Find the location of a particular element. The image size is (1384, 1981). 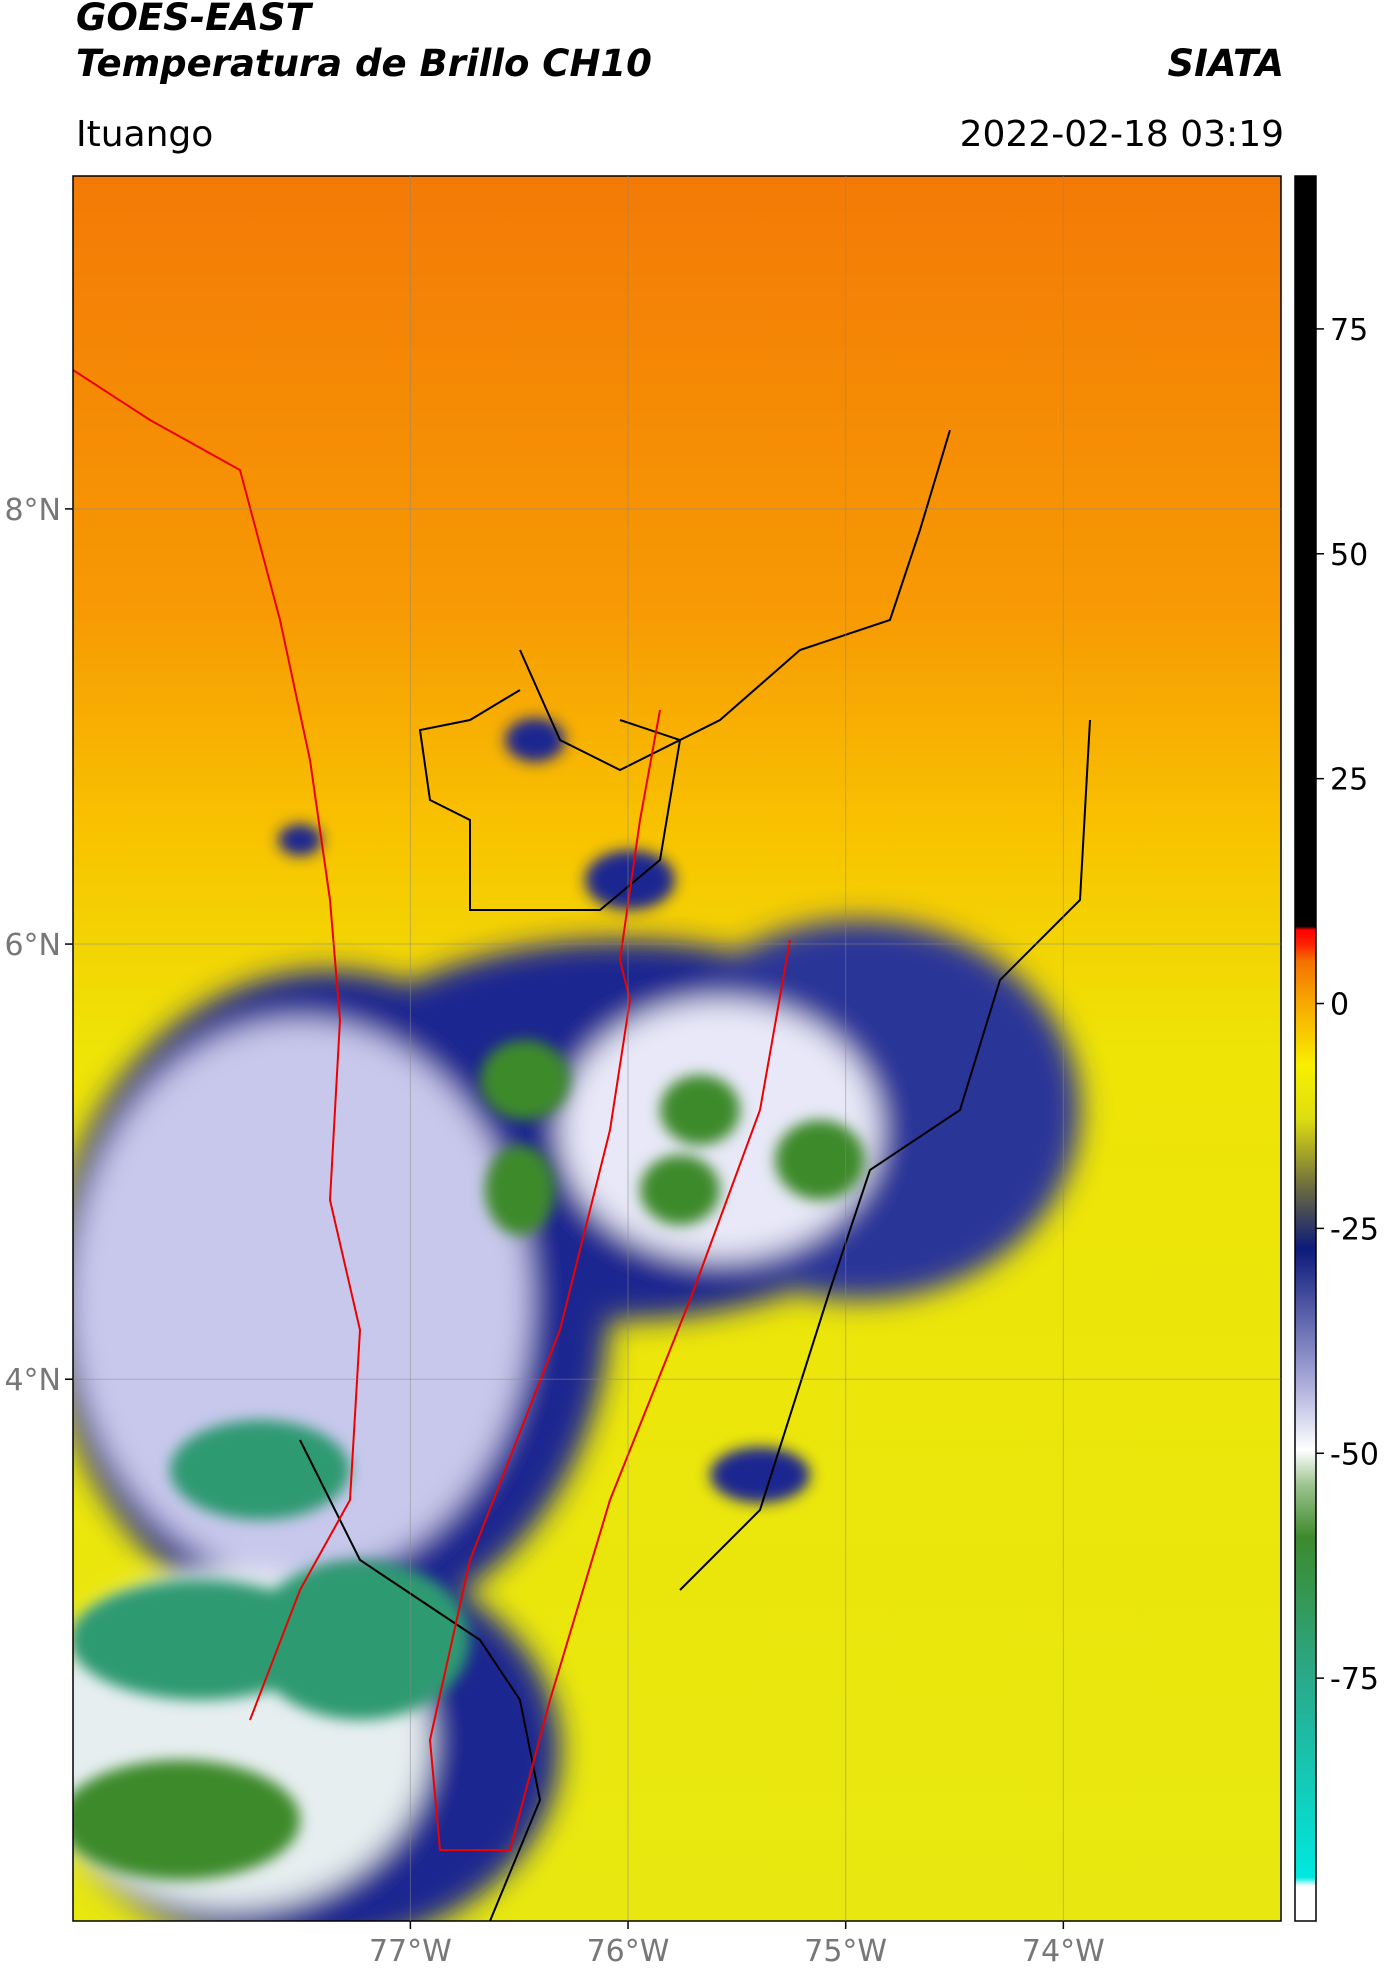

title-line2: Temperatura de Brillo CH10 is located at coordinates (364, 63).